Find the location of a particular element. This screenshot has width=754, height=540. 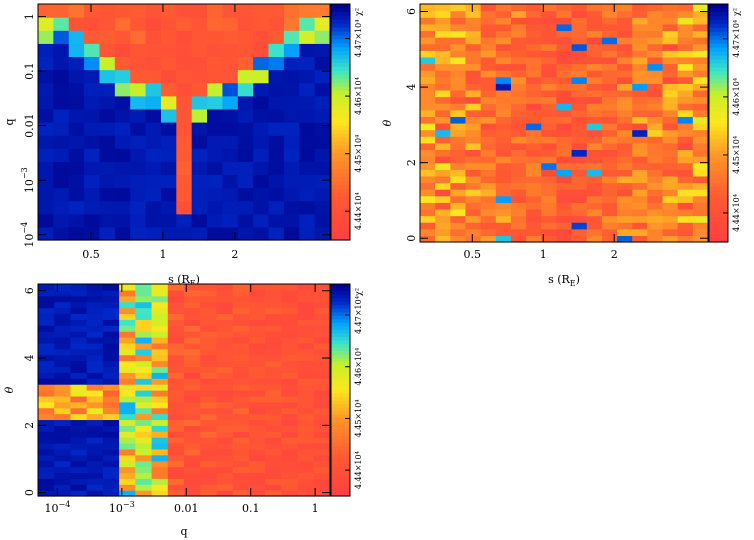

colorbar-title: χ² is located at coordinates (358, 12).